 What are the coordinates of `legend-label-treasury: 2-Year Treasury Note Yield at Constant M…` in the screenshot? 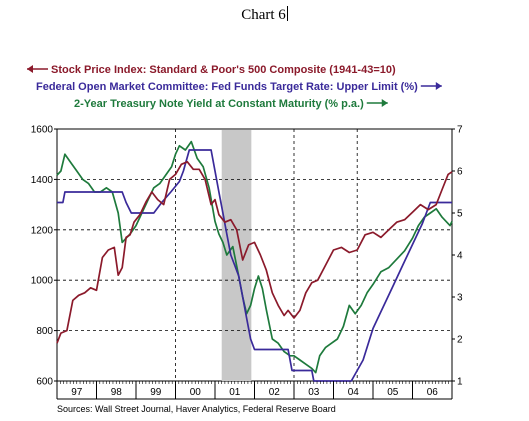 It's located at (219, 104).